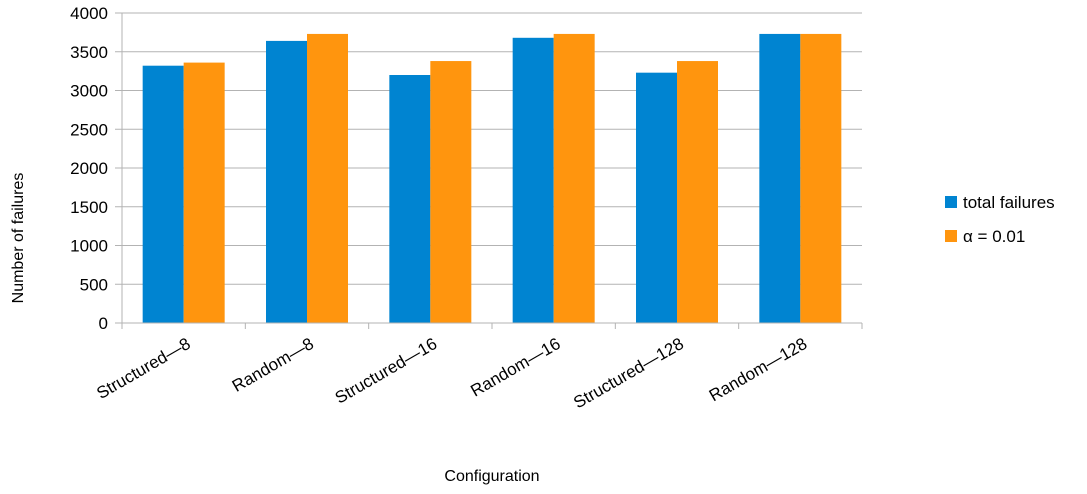 This screenshot has width=1087, height=494. What do you see at coordinates (758, 369) in the screenshot?
I see `x-tick-label: Random—128` at bounding box center [758, 369].